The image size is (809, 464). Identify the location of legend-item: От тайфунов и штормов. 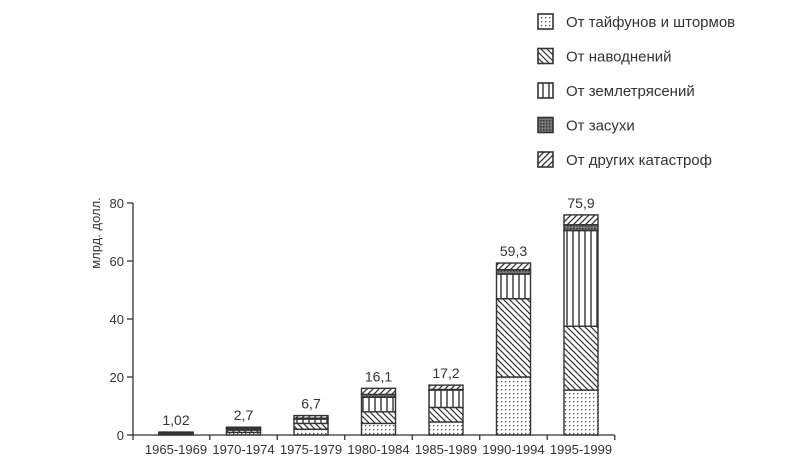
(636, 22).